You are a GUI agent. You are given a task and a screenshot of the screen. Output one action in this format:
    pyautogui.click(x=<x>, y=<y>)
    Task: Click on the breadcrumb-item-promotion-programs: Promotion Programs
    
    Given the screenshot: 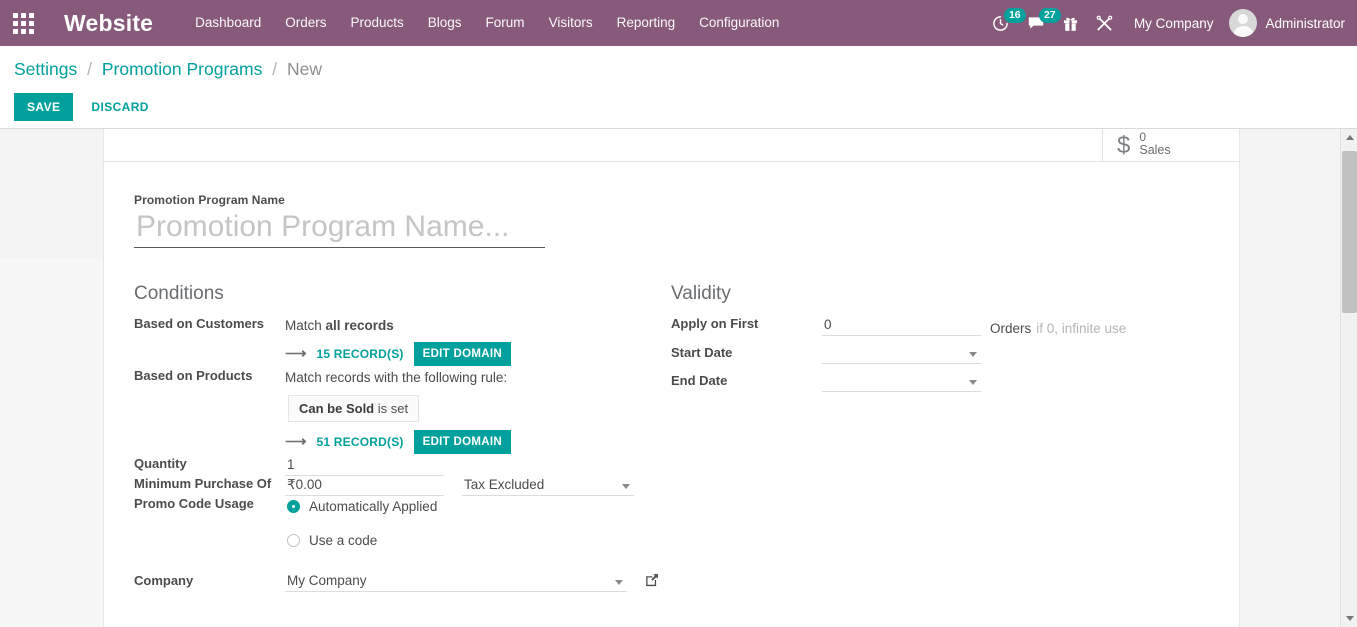 What is the action you would take?
    pyautogui.click(x=182, y=69)
    